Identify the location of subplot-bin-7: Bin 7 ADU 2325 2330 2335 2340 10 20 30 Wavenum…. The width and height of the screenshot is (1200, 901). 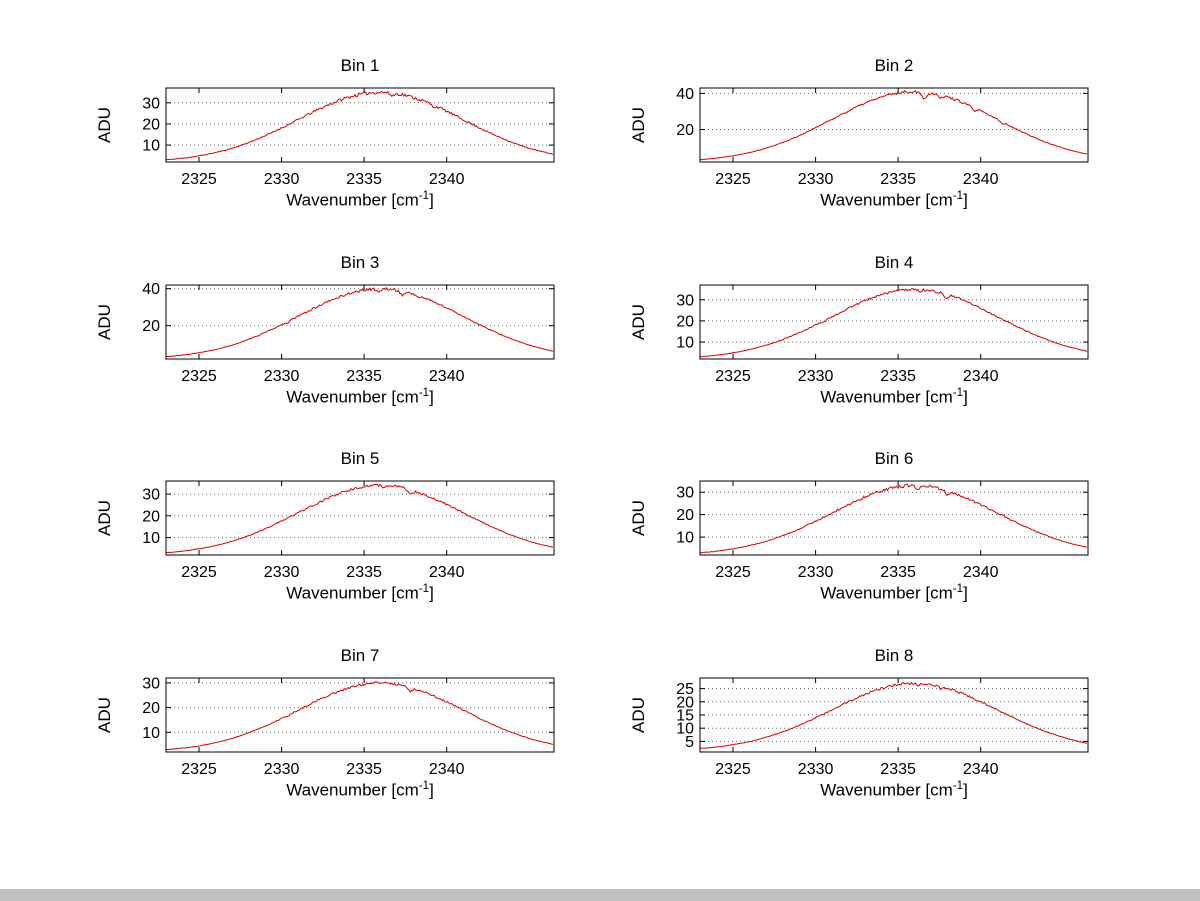
(330, 726).